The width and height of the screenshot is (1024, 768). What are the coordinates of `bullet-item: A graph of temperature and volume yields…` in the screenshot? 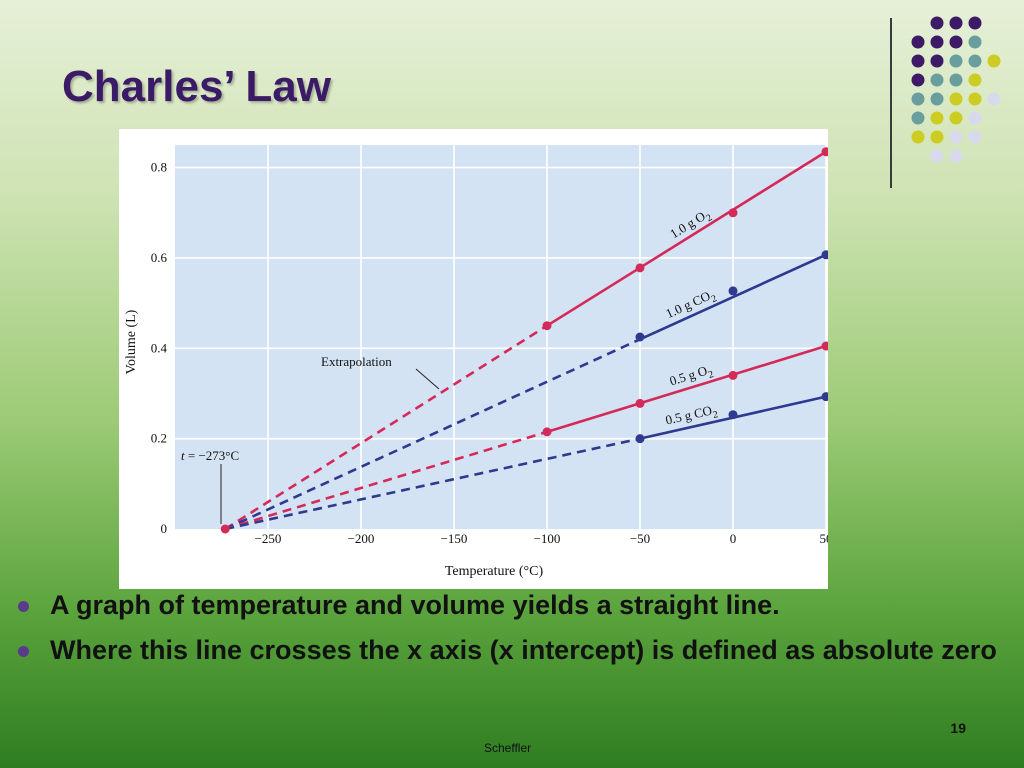 It's located at (513, 605).